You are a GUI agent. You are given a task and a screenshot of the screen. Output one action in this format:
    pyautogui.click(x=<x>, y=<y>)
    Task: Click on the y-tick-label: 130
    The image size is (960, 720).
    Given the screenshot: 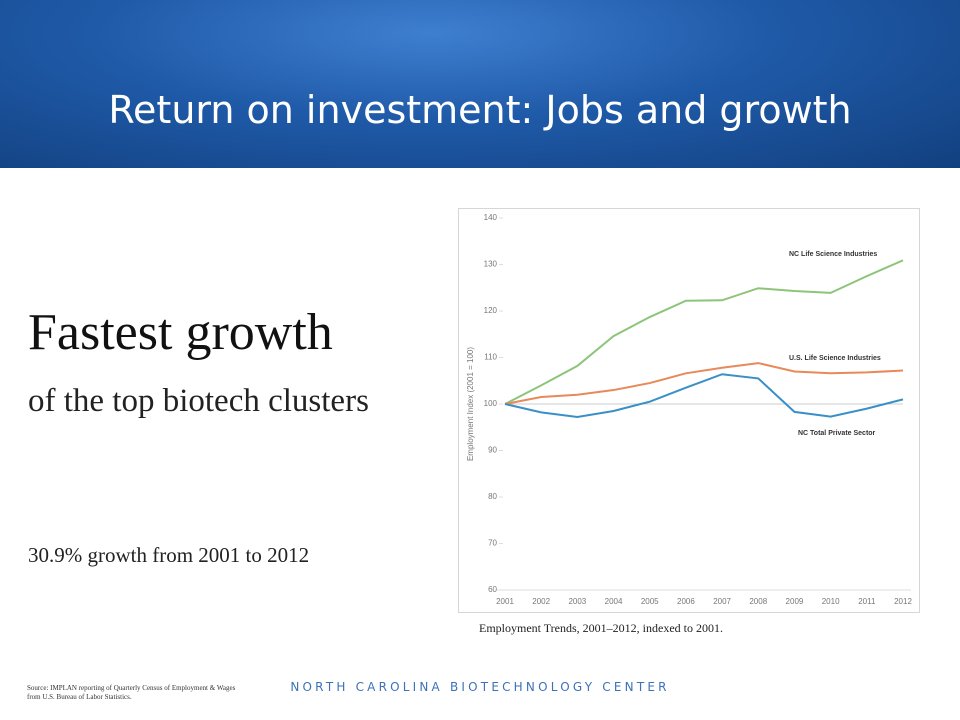 What is the action you would take?
    pyautogui.click(x=491, y=264)
    